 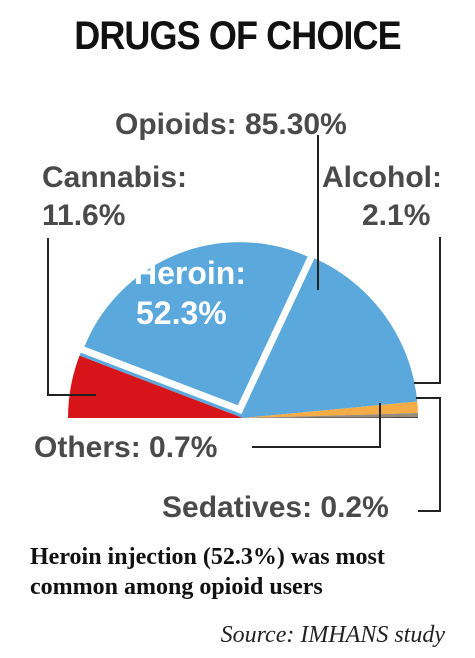 I want to click on slice-alcohol, so click(x=330, y=409).